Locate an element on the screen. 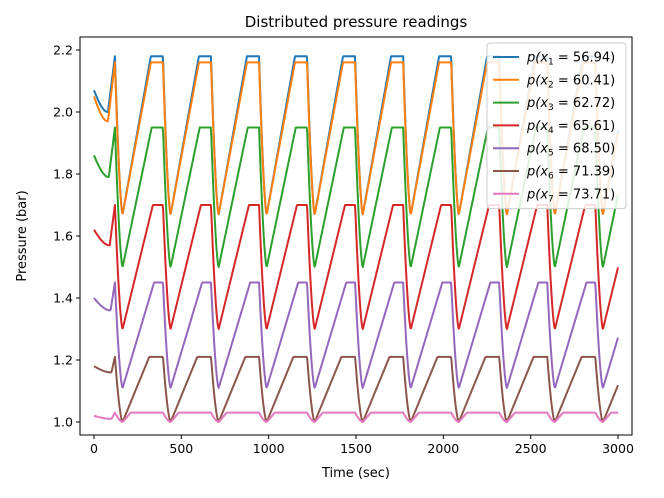  legend-entry-3: p(x3 = 62.72) is located at coordinates (570, 104).